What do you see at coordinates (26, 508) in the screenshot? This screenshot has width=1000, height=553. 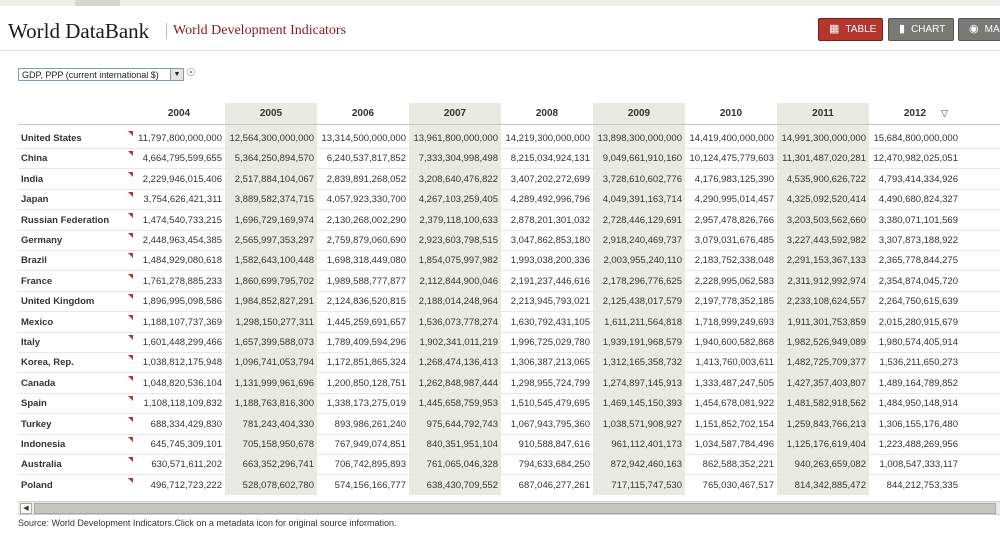 I see `scroll-left-icon: ◀` at bounding box center [26, 508].